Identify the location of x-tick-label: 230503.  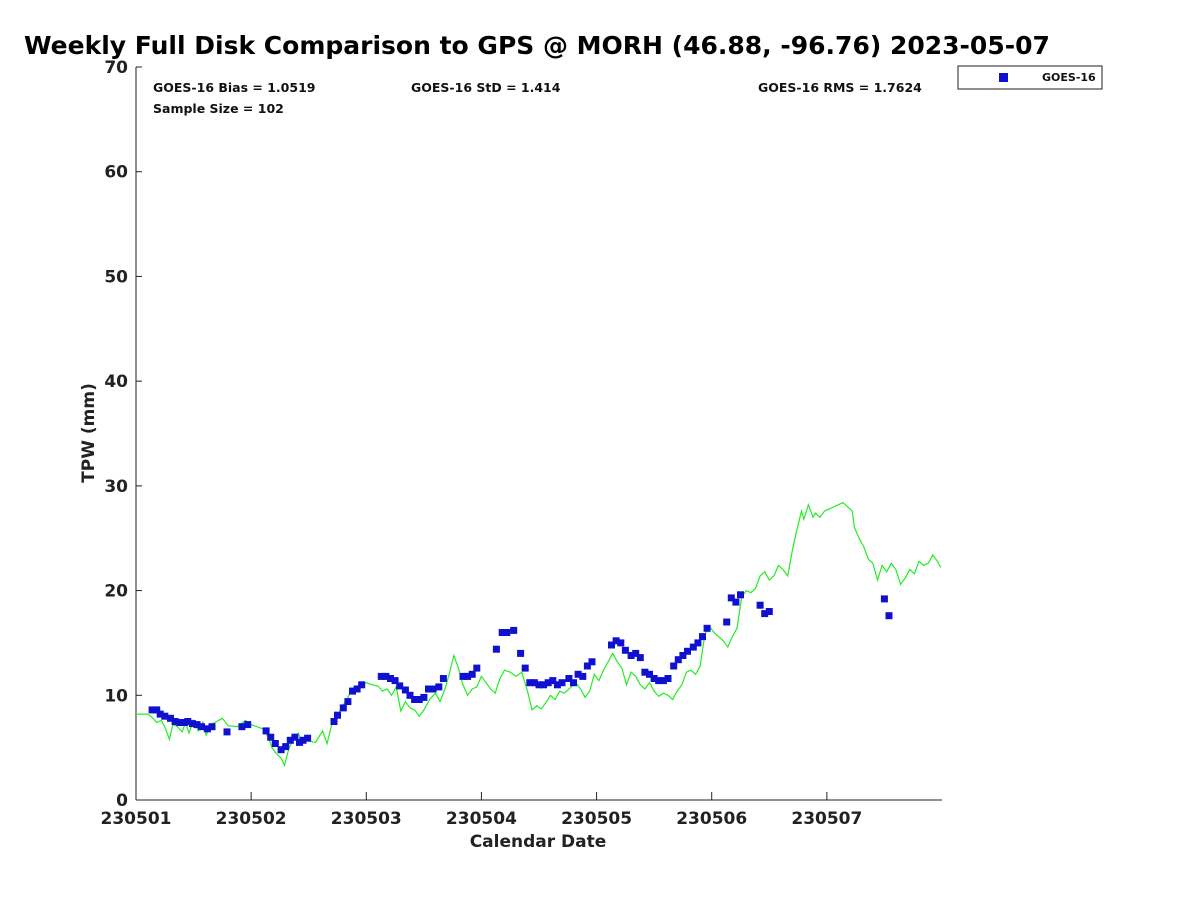
(366, 819).